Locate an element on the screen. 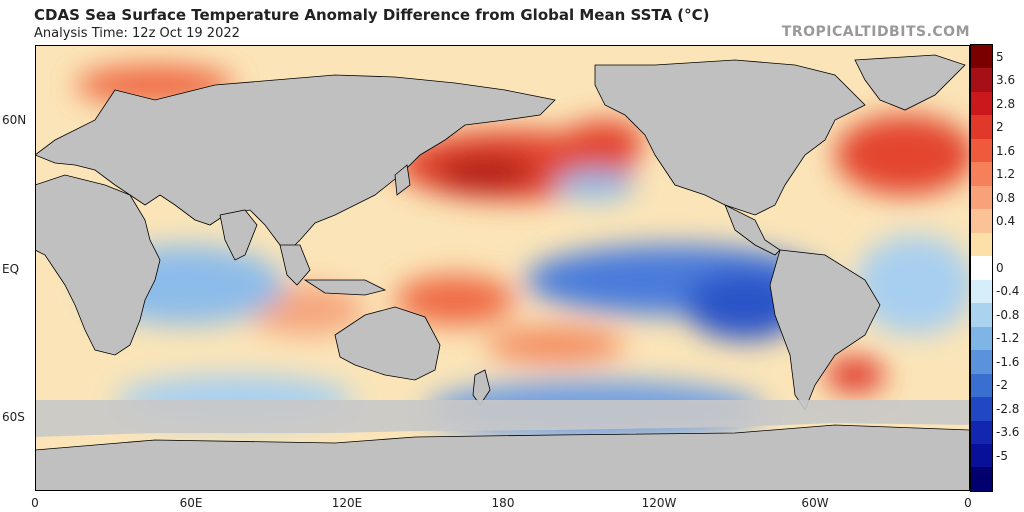 Image resolution: width=1024 pixels, height=512 pixels. new-zealand is located at coordinates (481, 387).